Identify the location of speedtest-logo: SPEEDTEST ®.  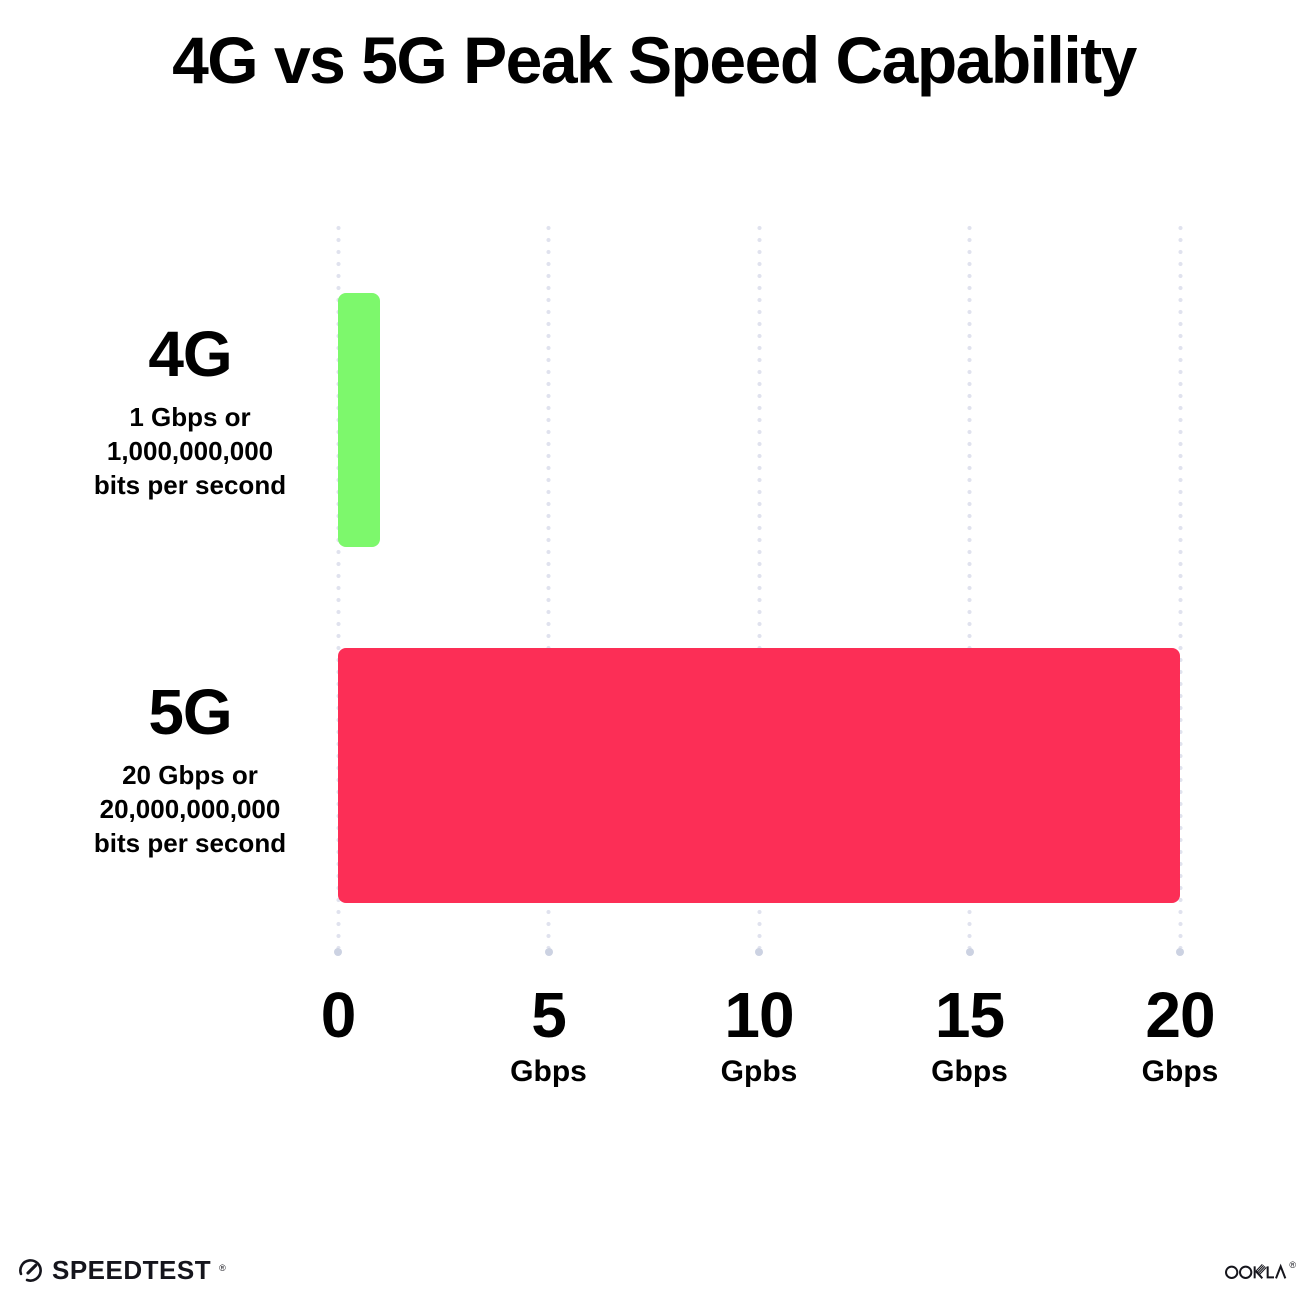
(121, 1270).